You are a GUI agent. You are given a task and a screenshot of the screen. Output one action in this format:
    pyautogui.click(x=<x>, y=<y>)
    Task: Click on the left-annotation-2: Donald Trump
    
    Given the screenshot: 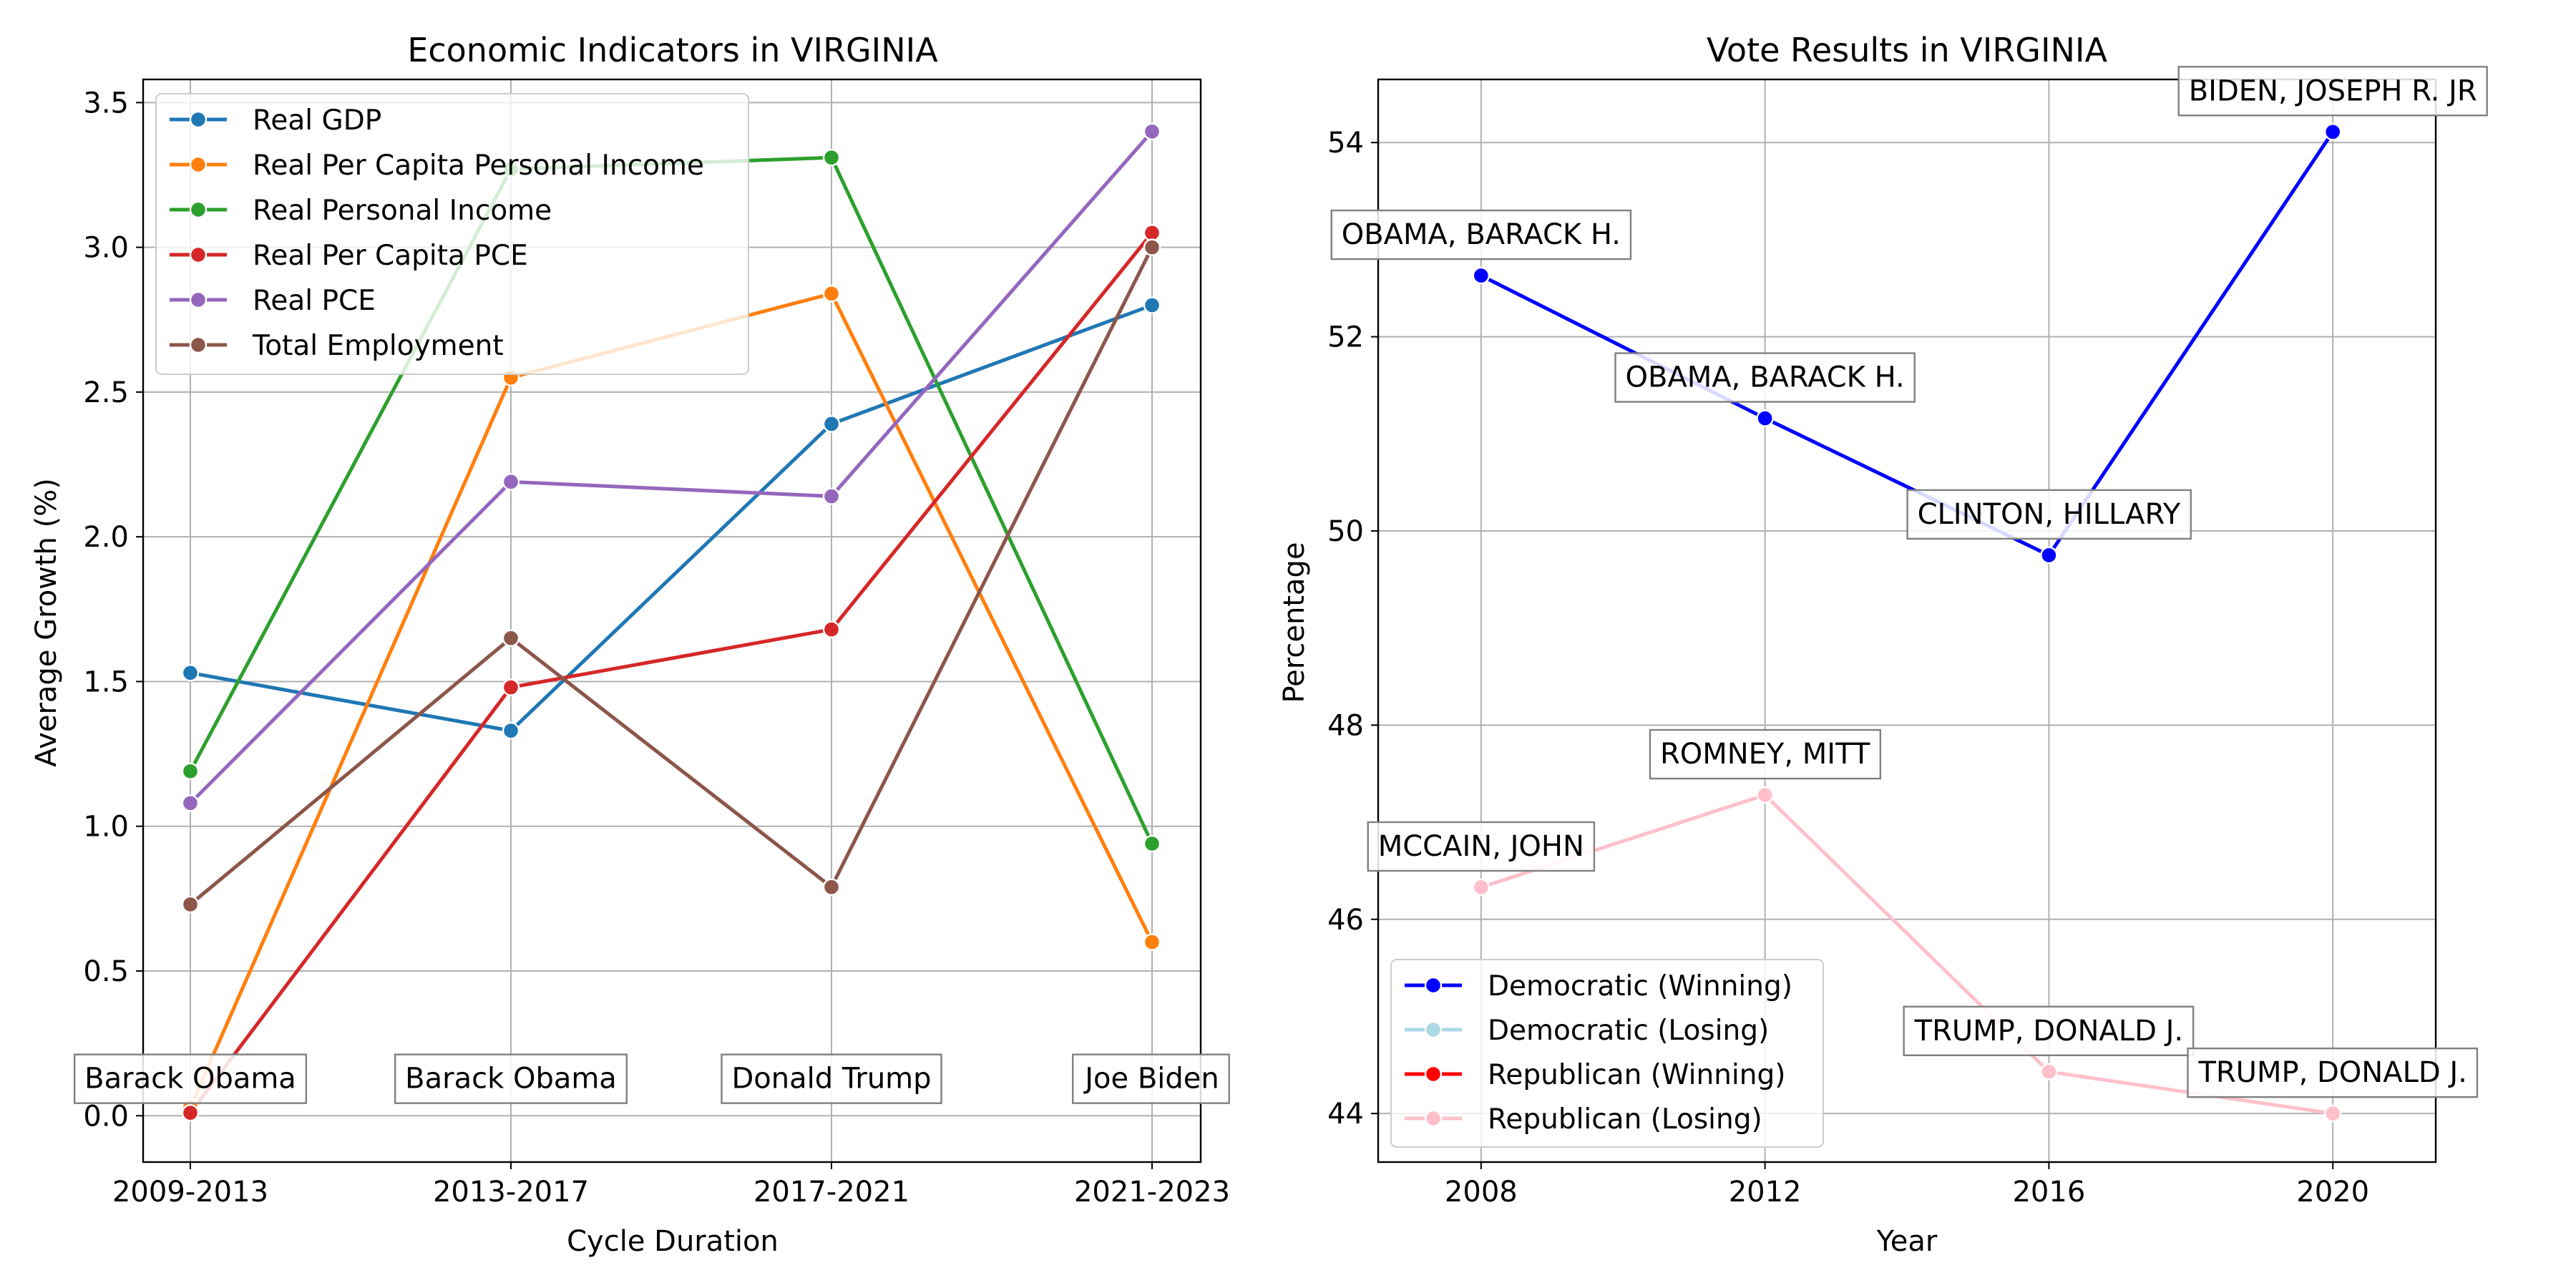 What is the action you would take?
    pyautogui.click(x=831, y=1078)
    